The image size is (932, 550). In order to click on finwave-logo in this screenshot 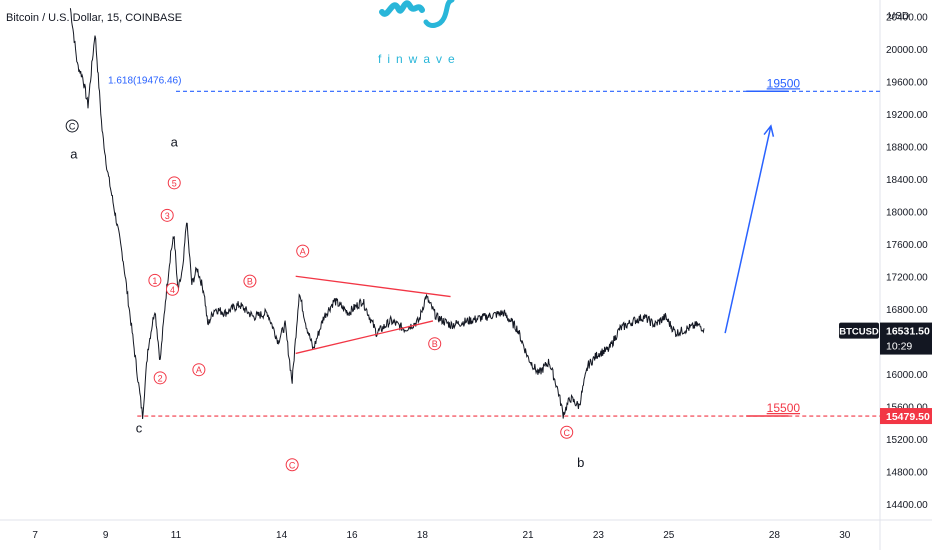, I will do `click(417, 14)`.